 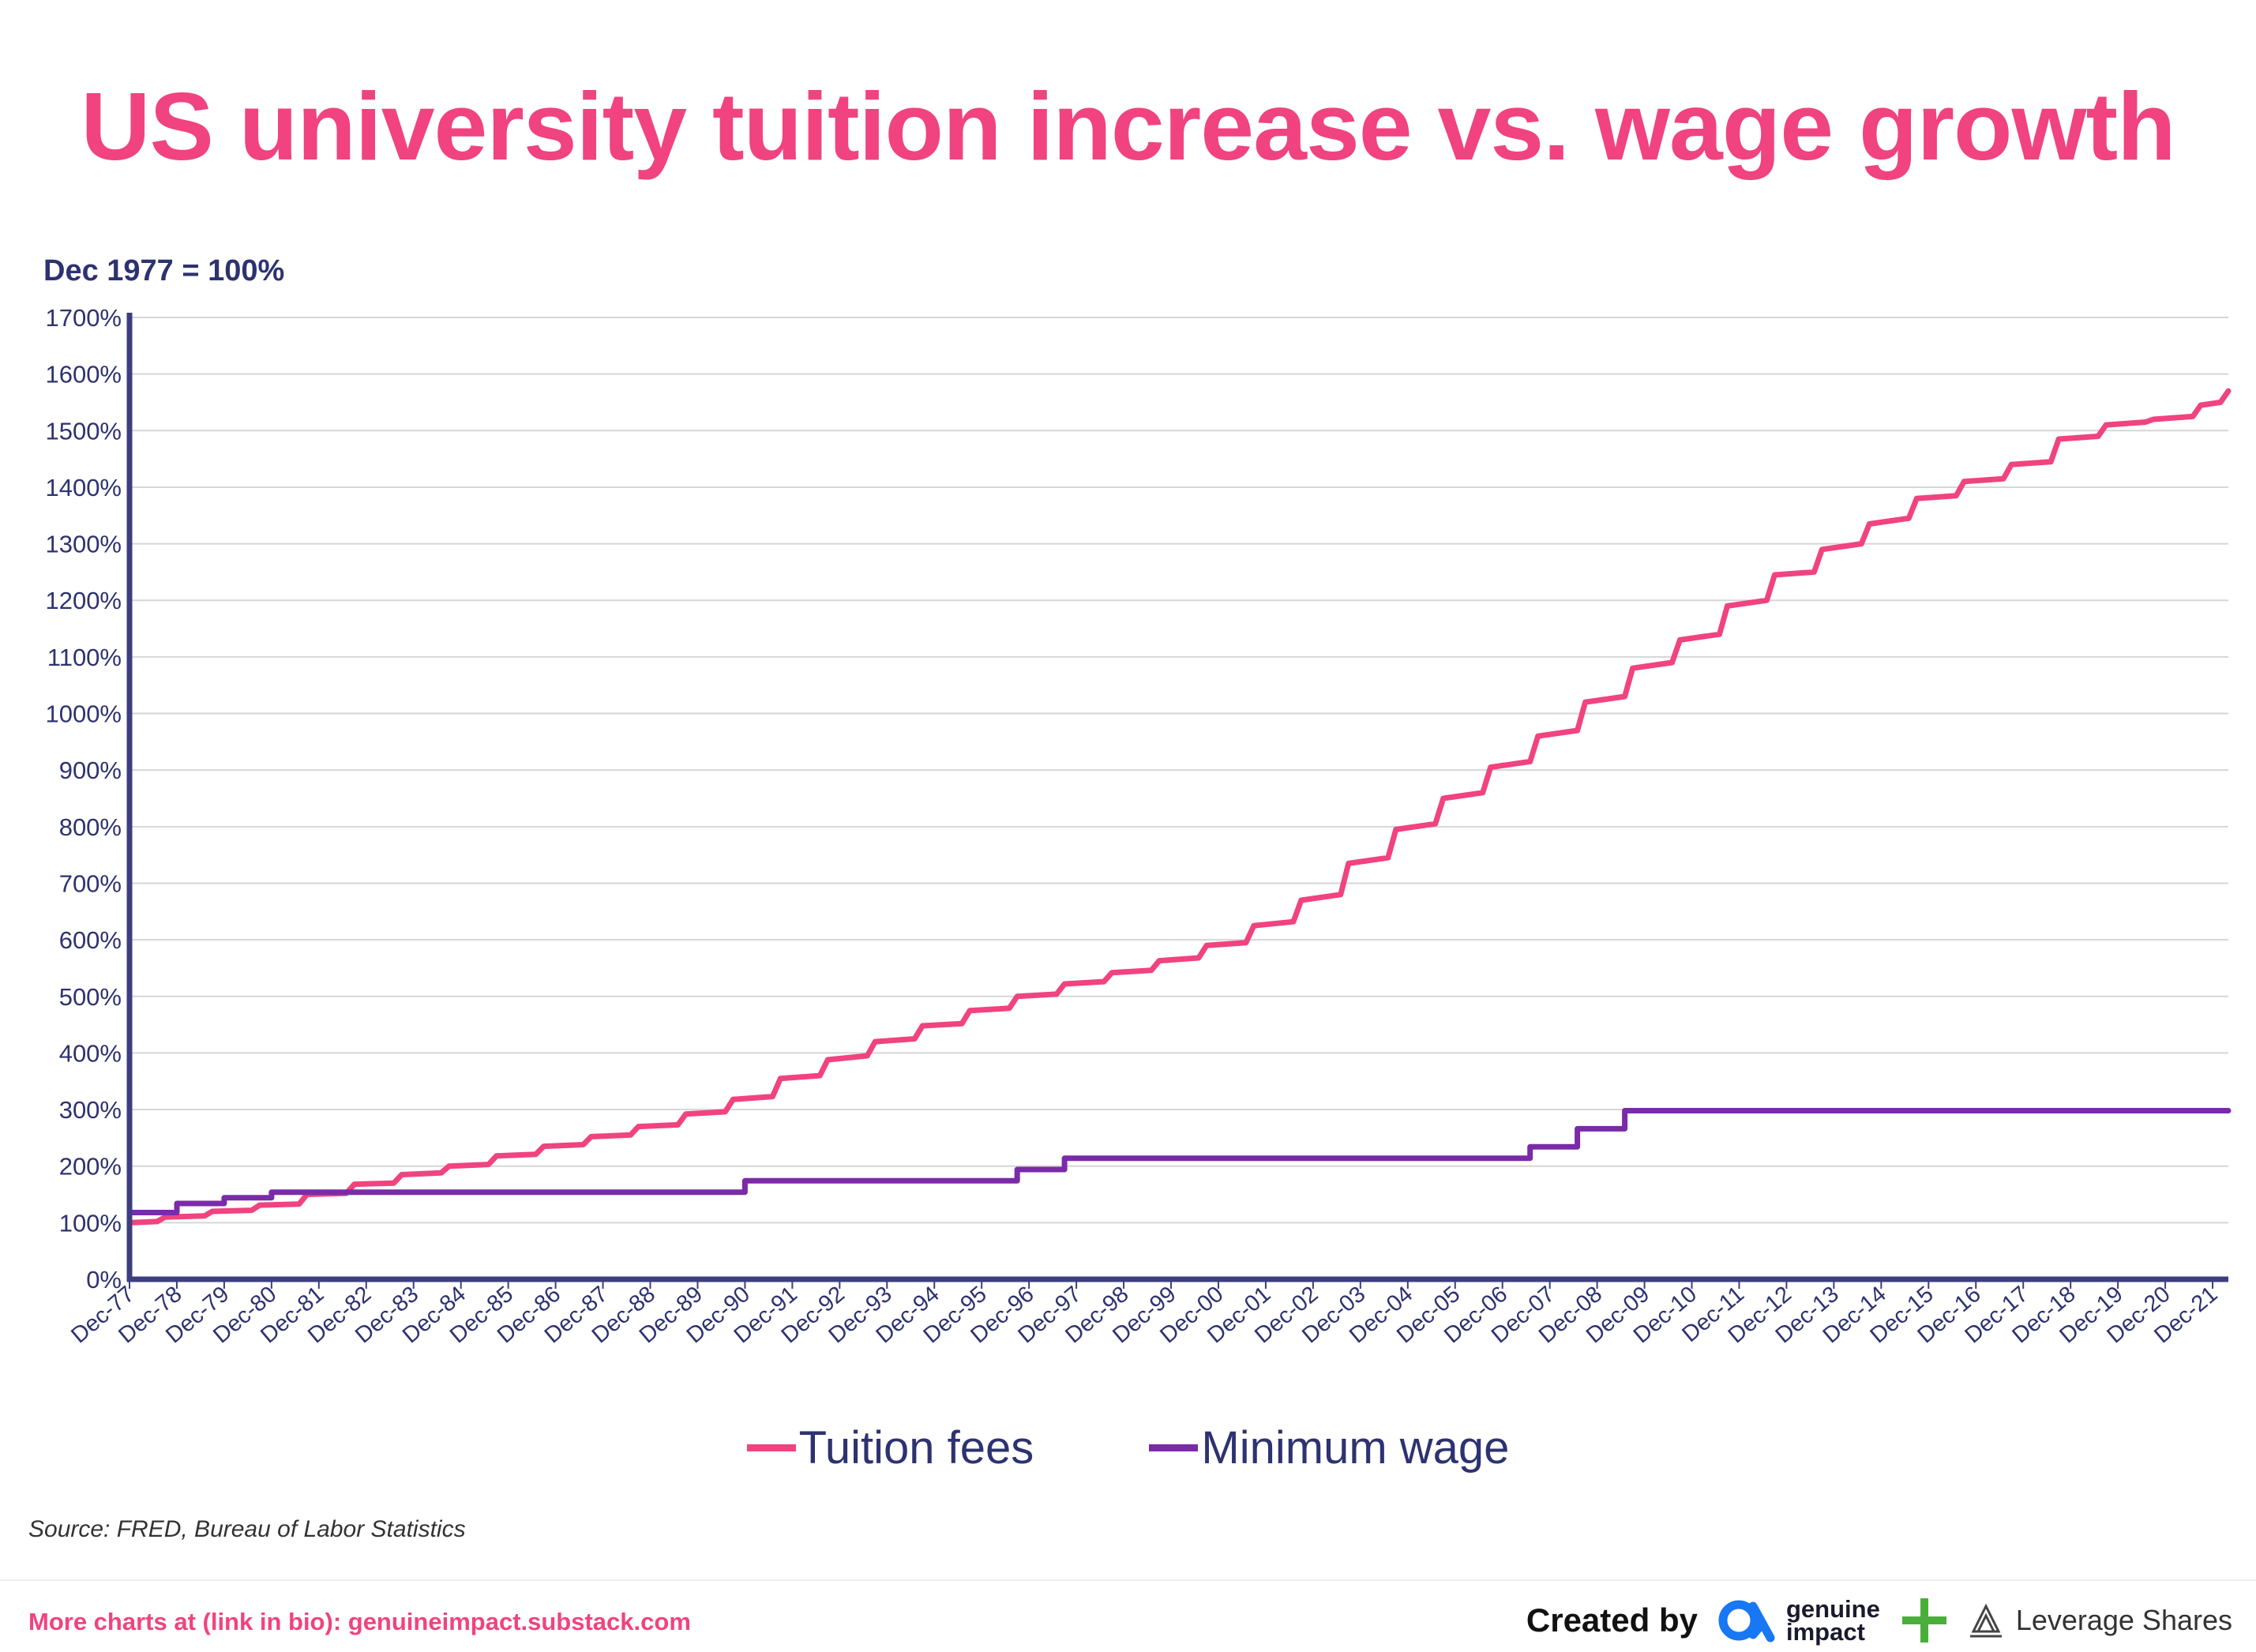 I want to click on y-tick-label: 1200%, so click(x=83, y=600).